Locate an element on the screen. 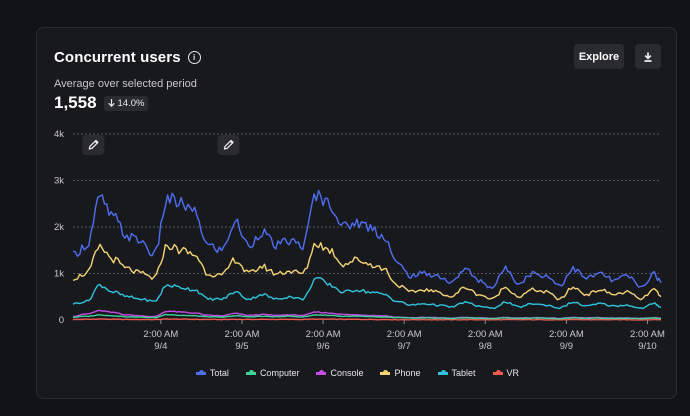 The image size is (690, 416). x-tick-date-label: 9/4 is located at coordinates (160, 346).